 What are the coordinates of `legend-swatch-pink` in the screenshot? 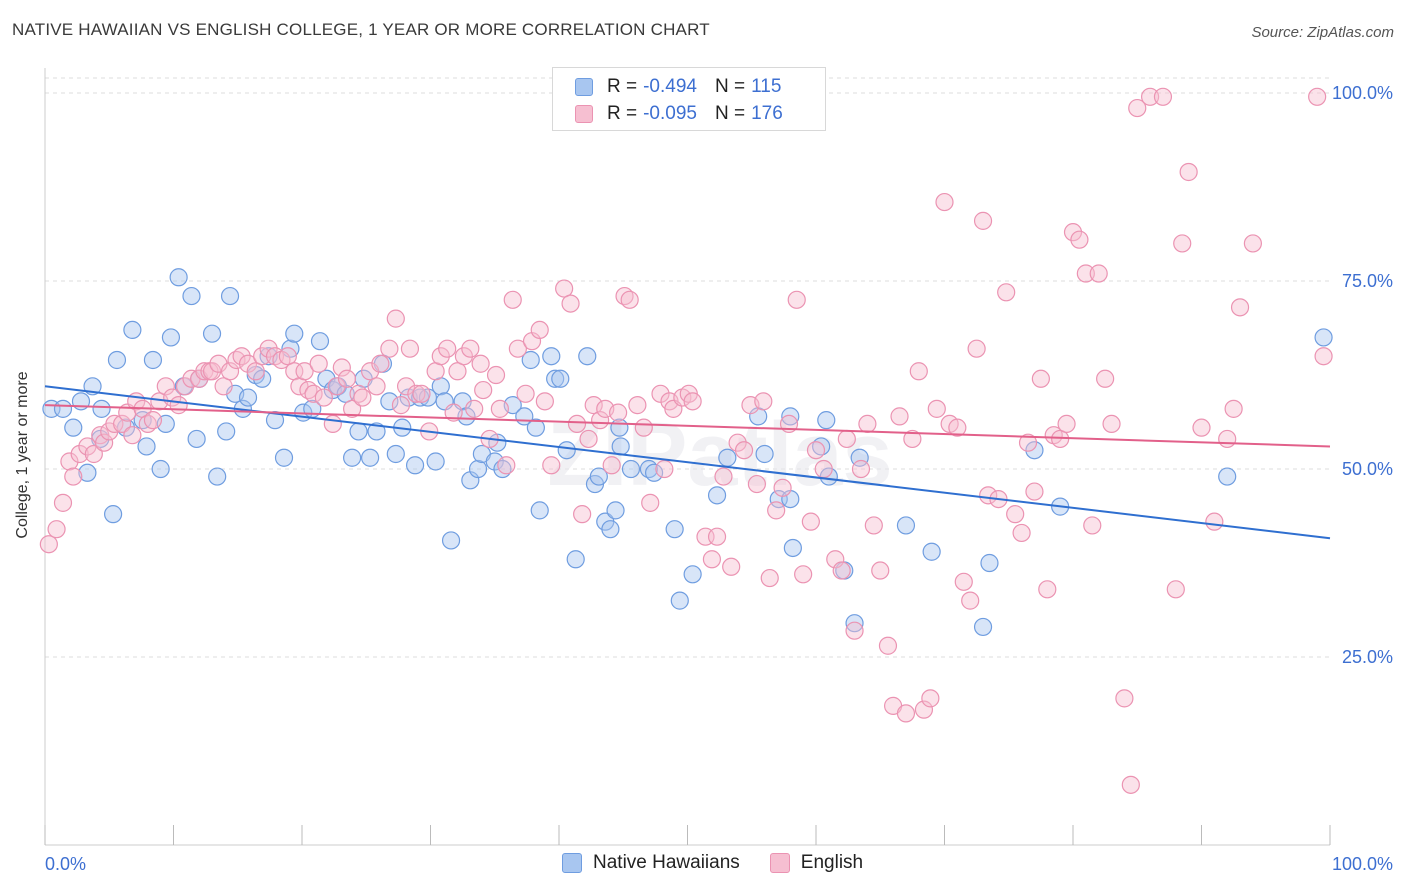 It's located at (779, 863).